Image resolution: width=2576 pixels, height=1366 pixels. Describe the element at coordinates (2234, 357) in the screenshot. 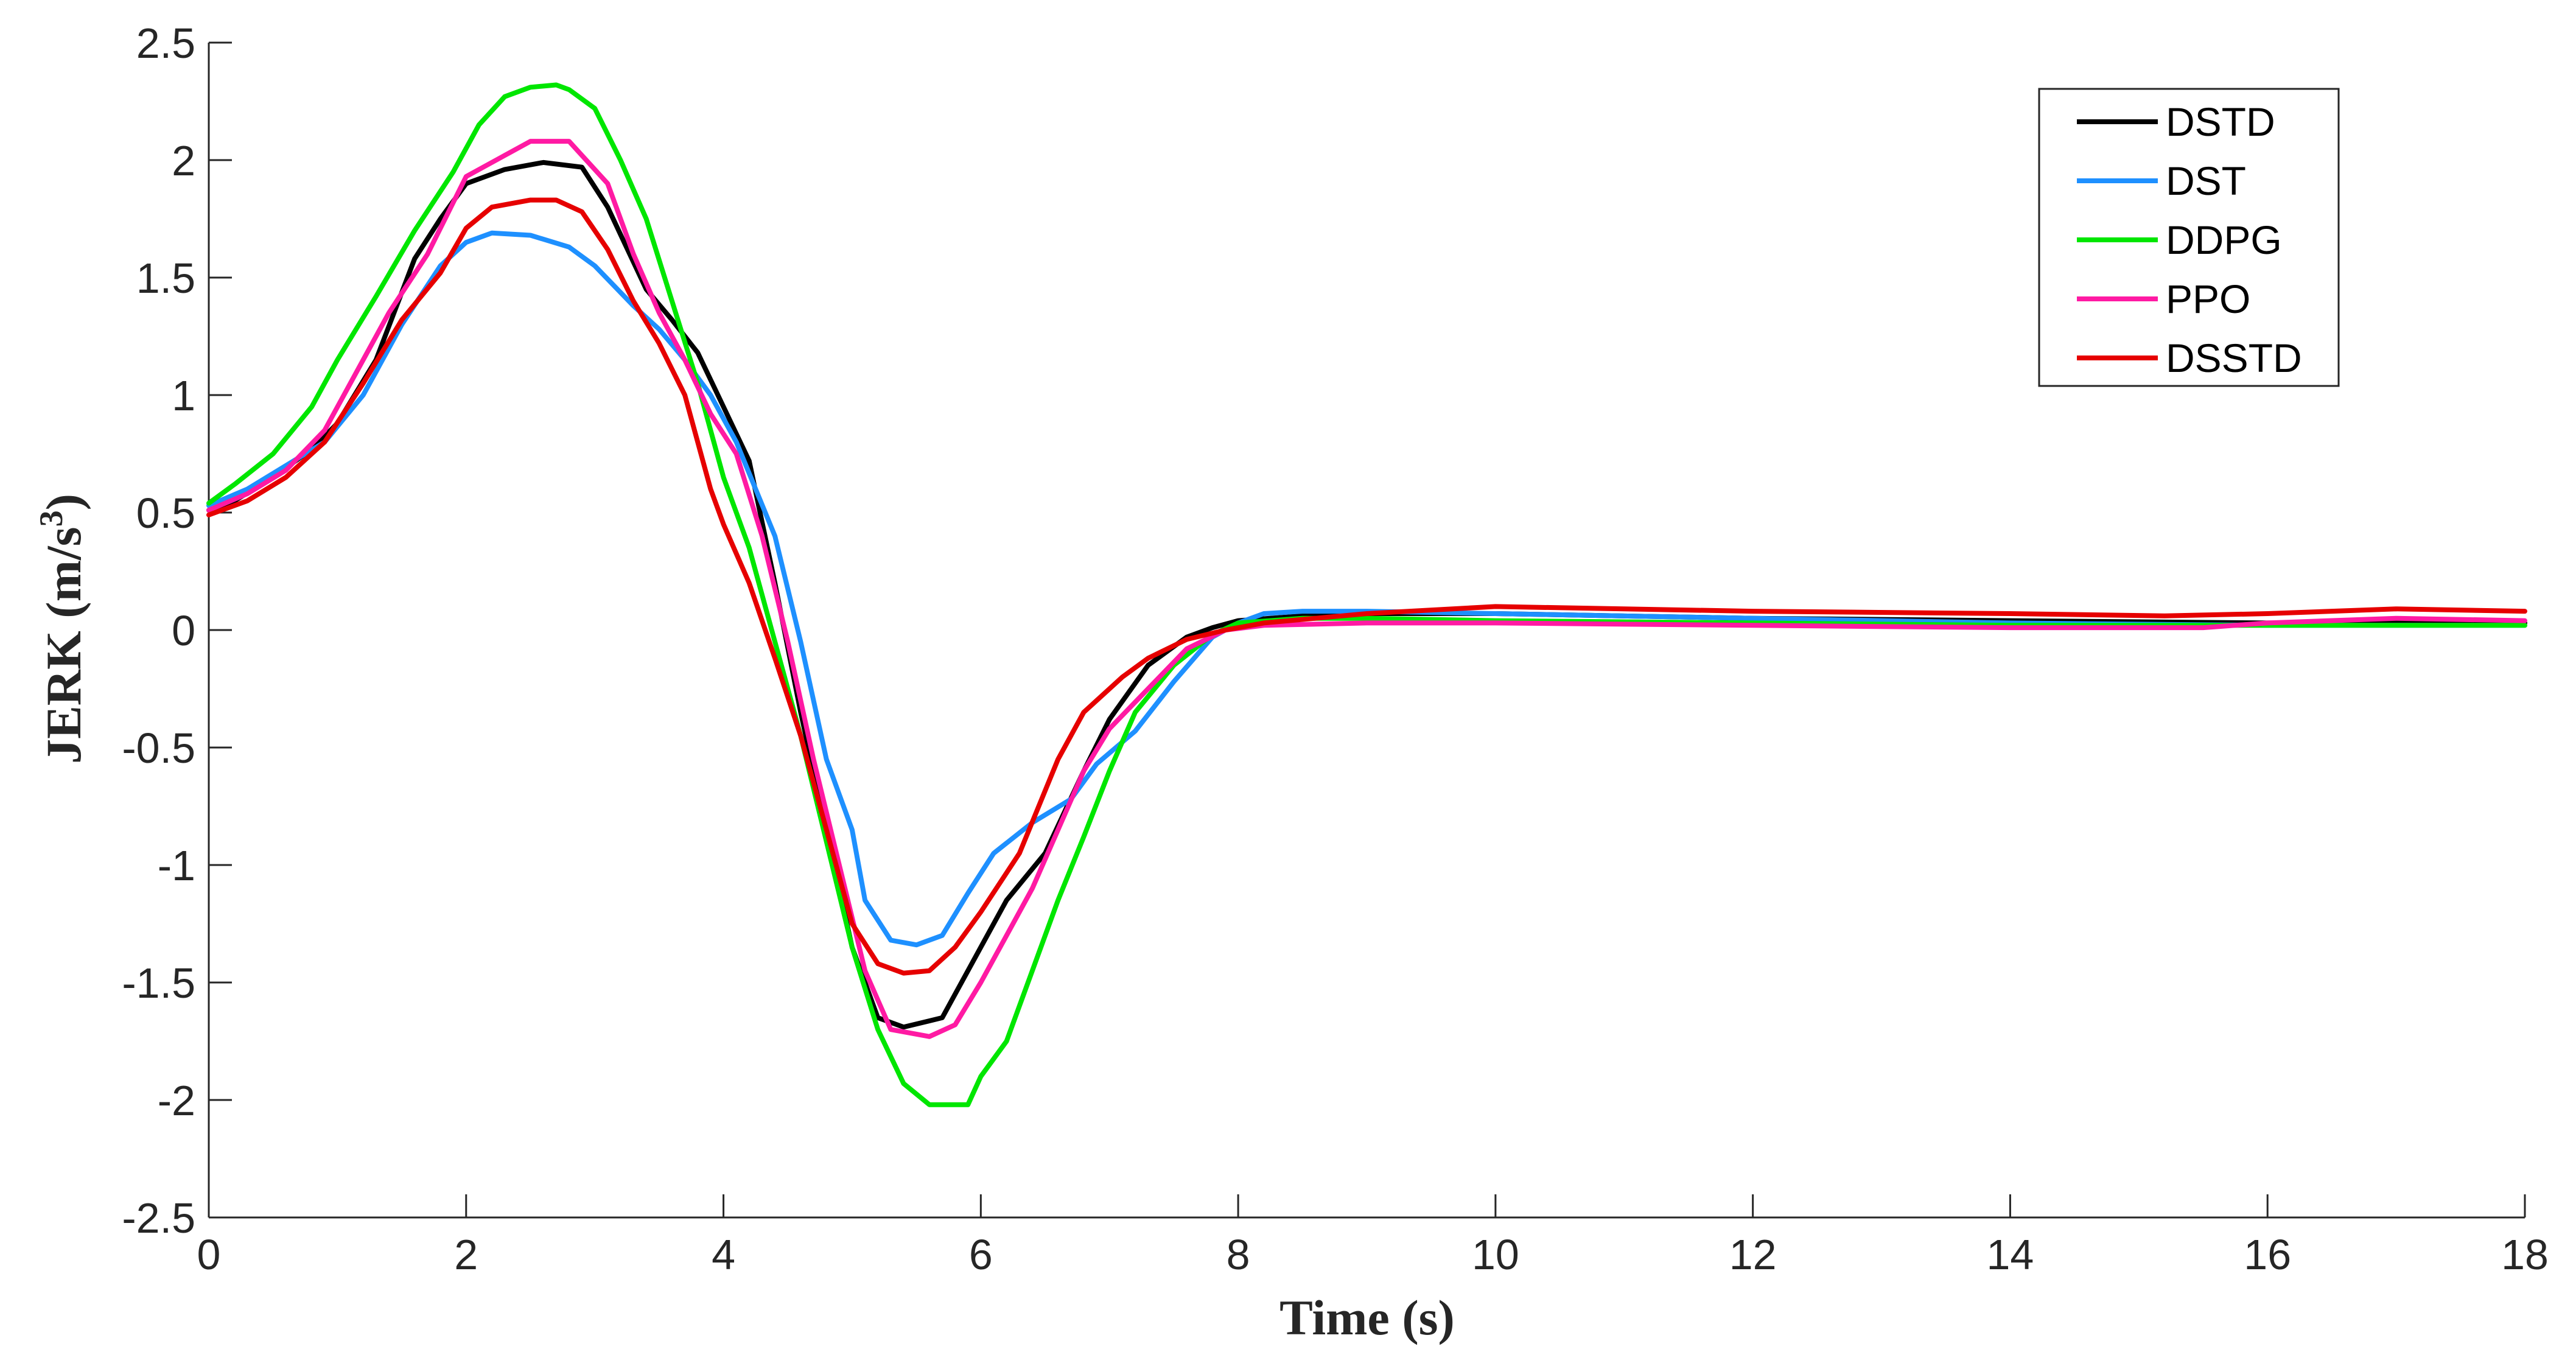

I see `legend-label-dsstd: DSSTD` at that location.